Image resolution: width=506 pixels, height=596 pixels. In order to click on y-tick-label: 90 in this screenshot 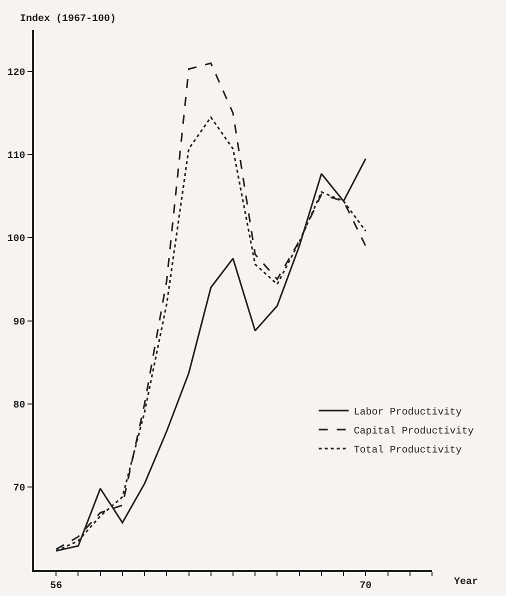, I will do `click(19, 322)`.